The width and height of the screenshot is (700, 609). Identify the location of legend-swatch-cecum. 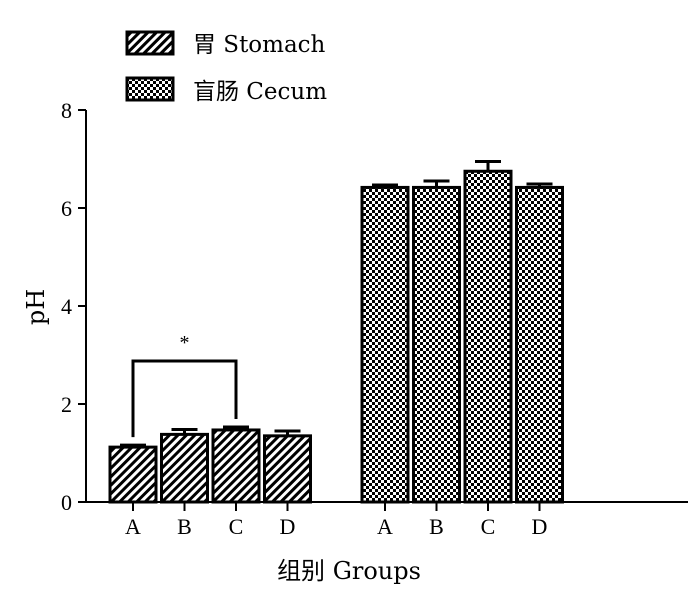
(150, 89).